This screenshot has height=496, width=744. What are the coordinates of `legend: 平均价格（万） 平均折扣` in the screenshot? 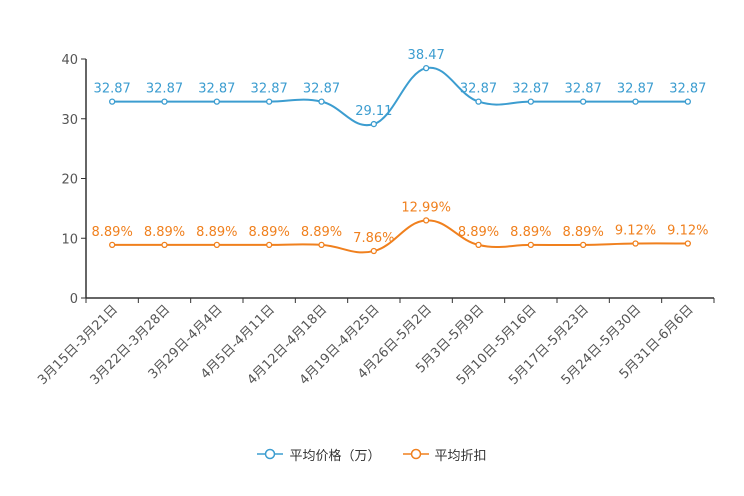 It's located at (372, 454).